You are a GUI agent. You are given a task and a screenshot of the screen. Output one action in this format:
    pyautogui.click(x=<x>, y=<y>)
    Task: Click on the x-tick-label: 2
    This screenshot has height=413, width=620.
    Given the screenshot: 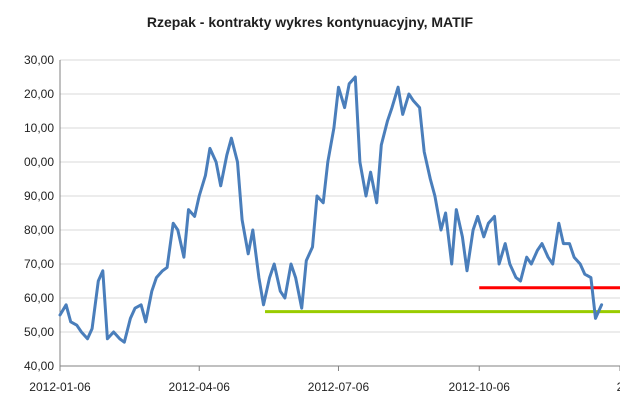 What is the action you would take?
    pyautogui.click(x=618, y=387)
    